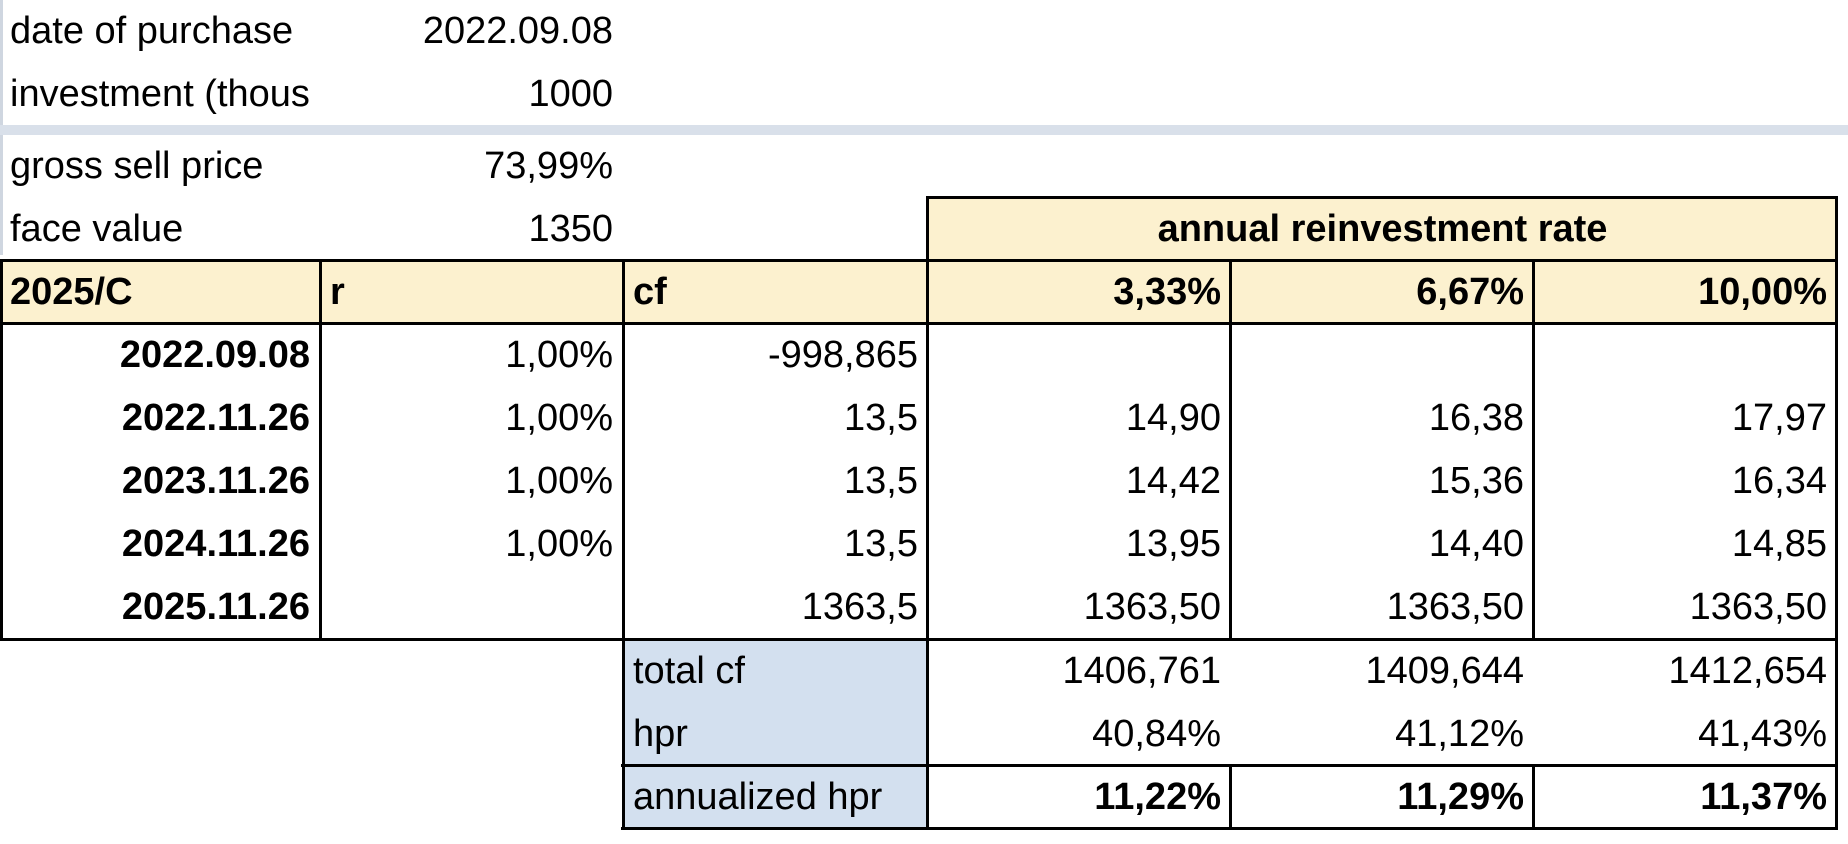 This screenshot has height=844, width=1848. What do you see at coordinates (1455, 607) in the screenshot?
I see `row-value-rate-2: 1363,50` at bounding box center [1455, 607].